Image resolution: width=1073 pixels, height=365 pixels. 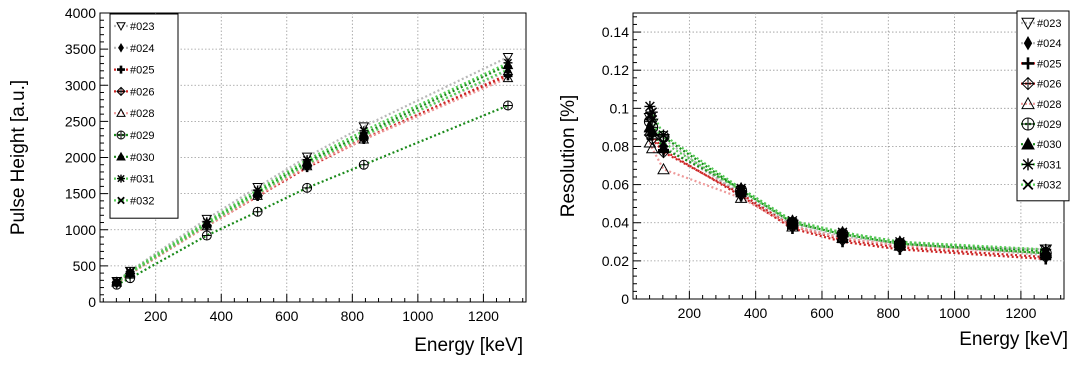 I want to click on legend-label: #029, so click(x=142, y=136).